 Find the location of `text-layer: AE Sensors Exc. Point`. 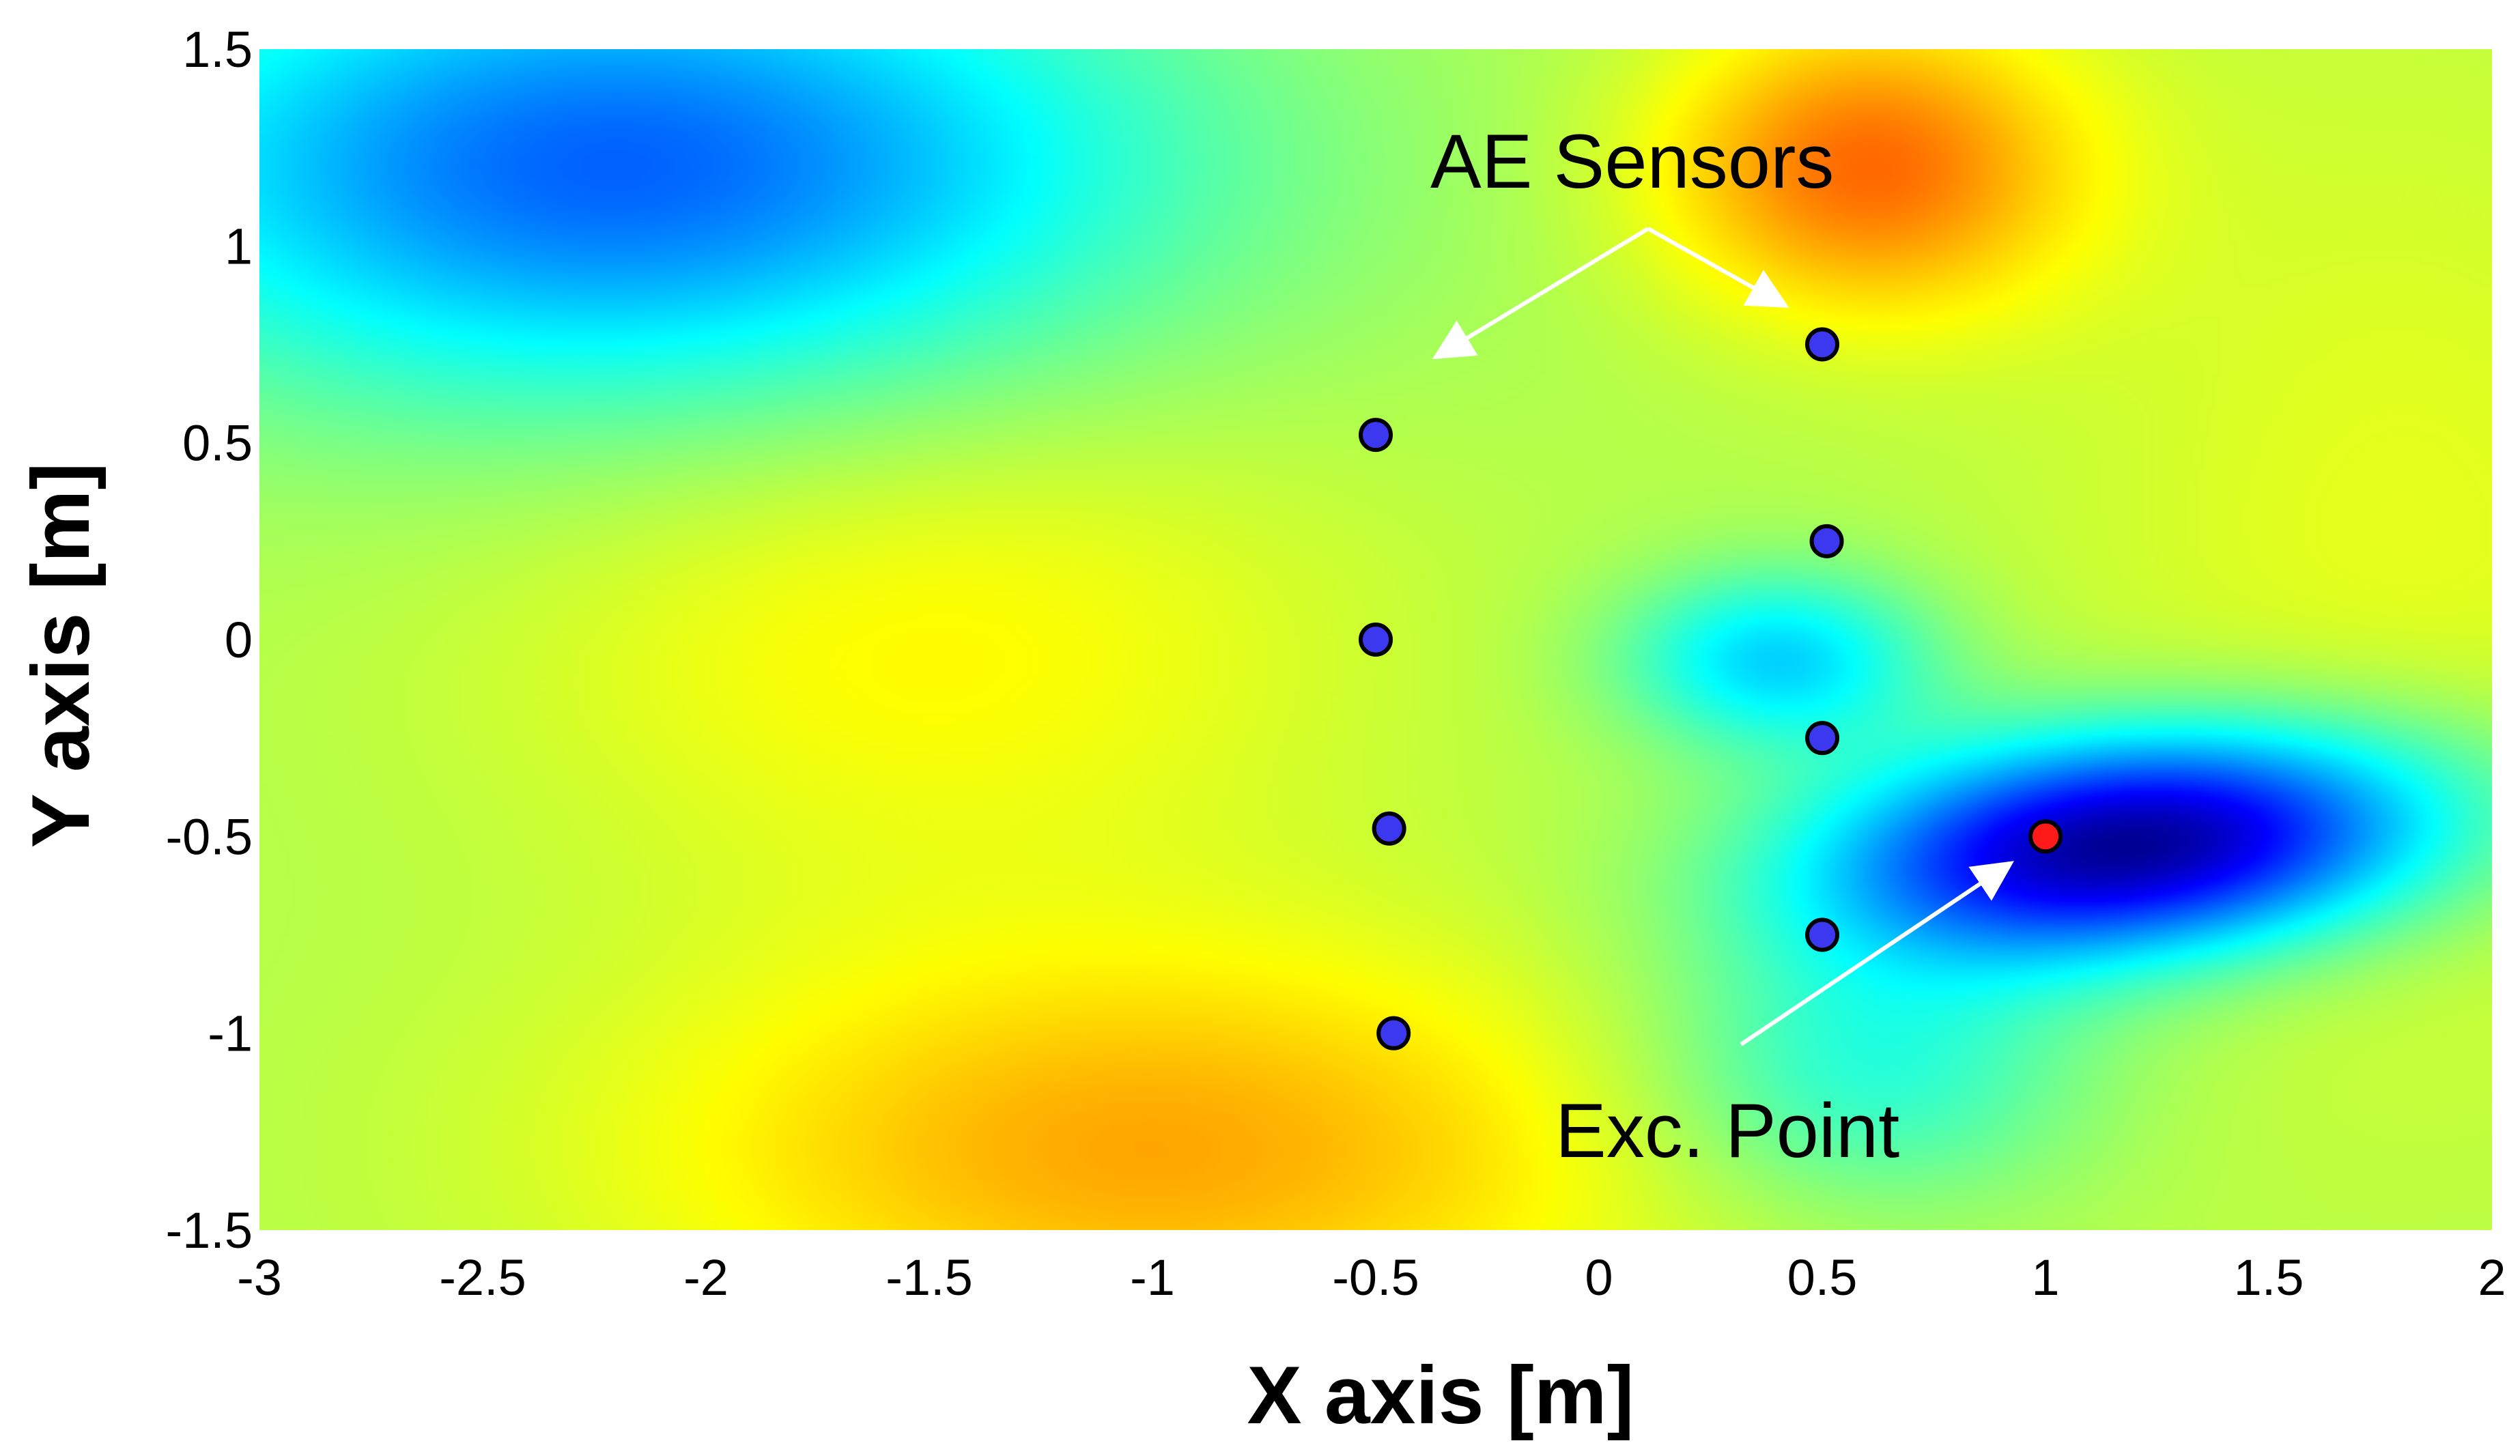

text-layer: AE Sensors Exc. Point is located at coordinates (1664, 646).